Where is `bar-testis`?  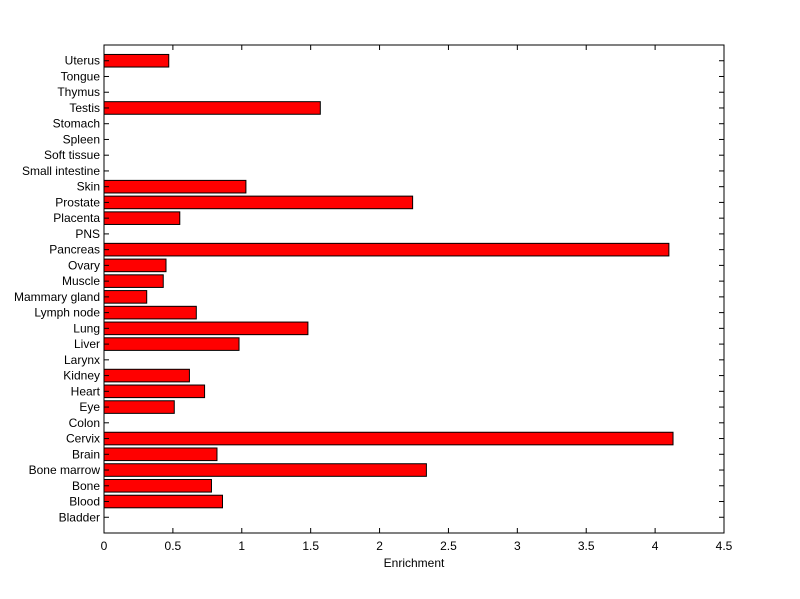 bar-testis is located at coordinates (212, 108).